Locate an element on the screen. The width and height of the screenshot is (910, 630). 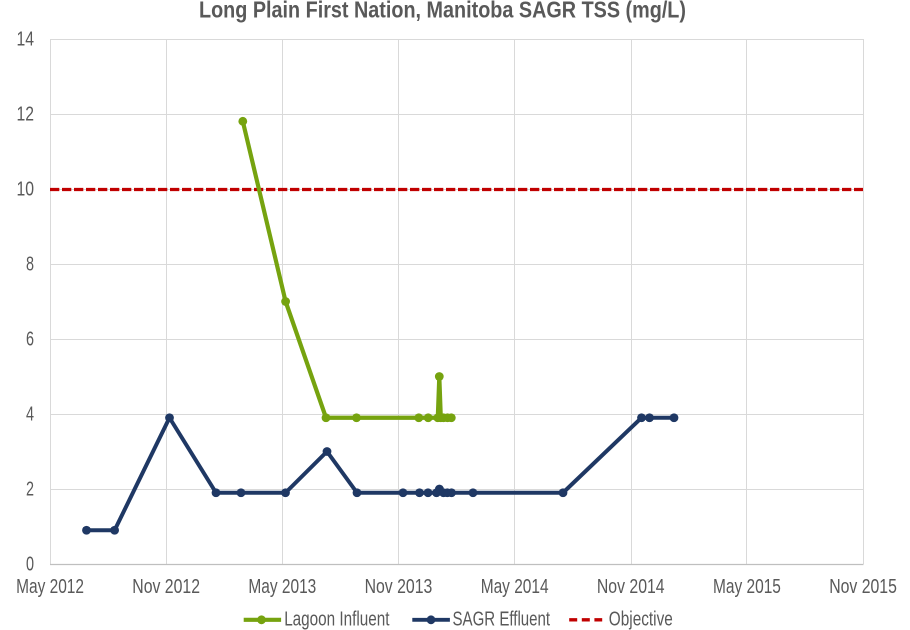
svg-text: Lagoon Influent is located at coordinates (337, 619).